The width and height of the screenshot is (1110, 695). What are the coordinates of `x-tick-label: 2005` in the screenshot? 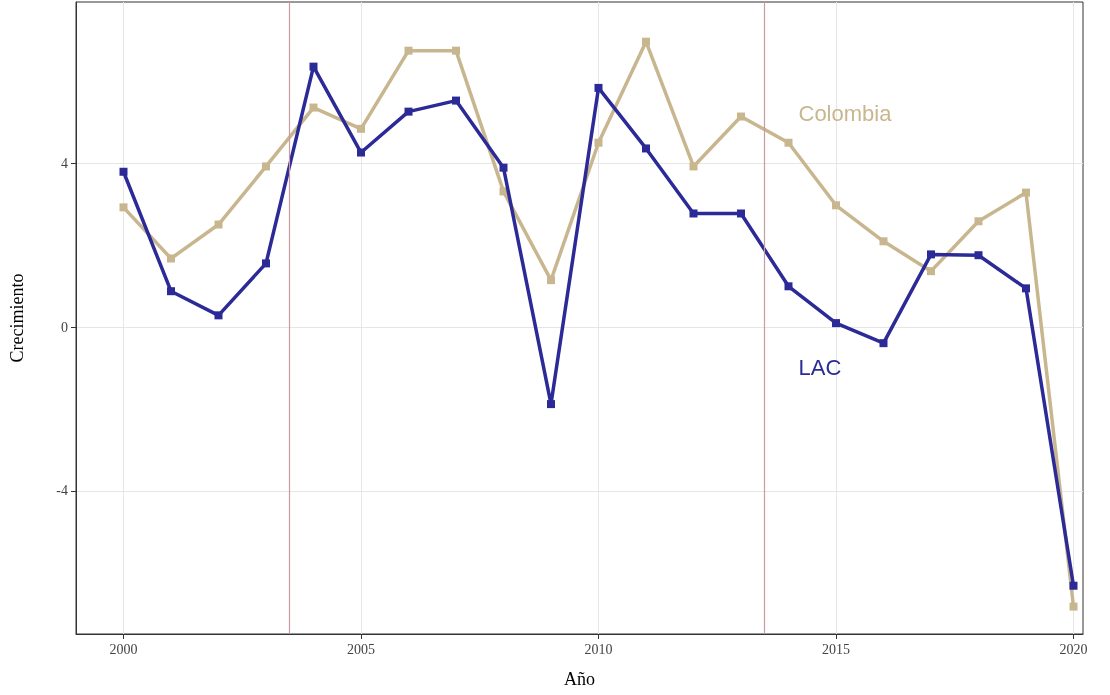 It's located at (361, 649).